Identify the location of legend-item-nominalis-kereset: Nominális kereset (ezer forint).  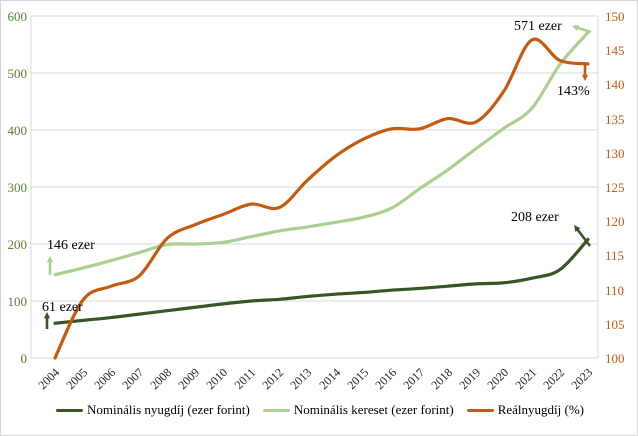
(358, 410).